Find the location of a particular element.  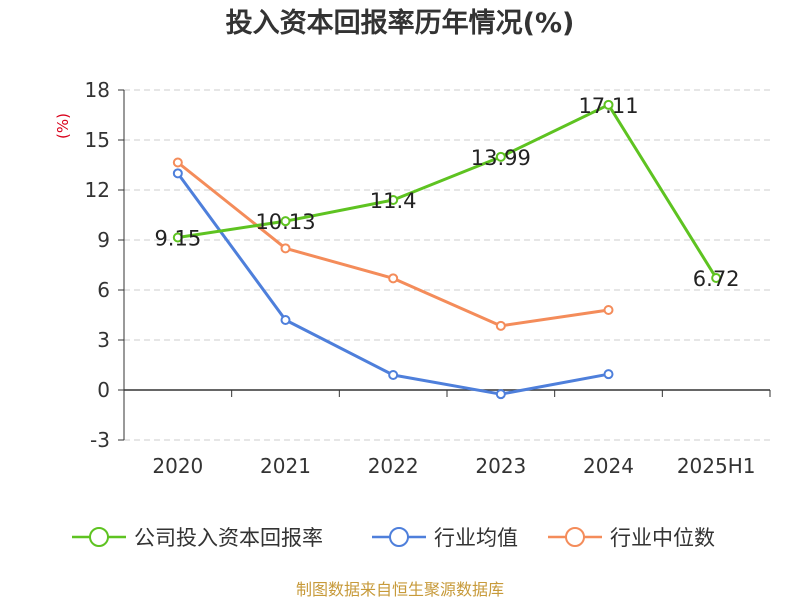

data-label: 11.4 is located at coordinates (393, 201).